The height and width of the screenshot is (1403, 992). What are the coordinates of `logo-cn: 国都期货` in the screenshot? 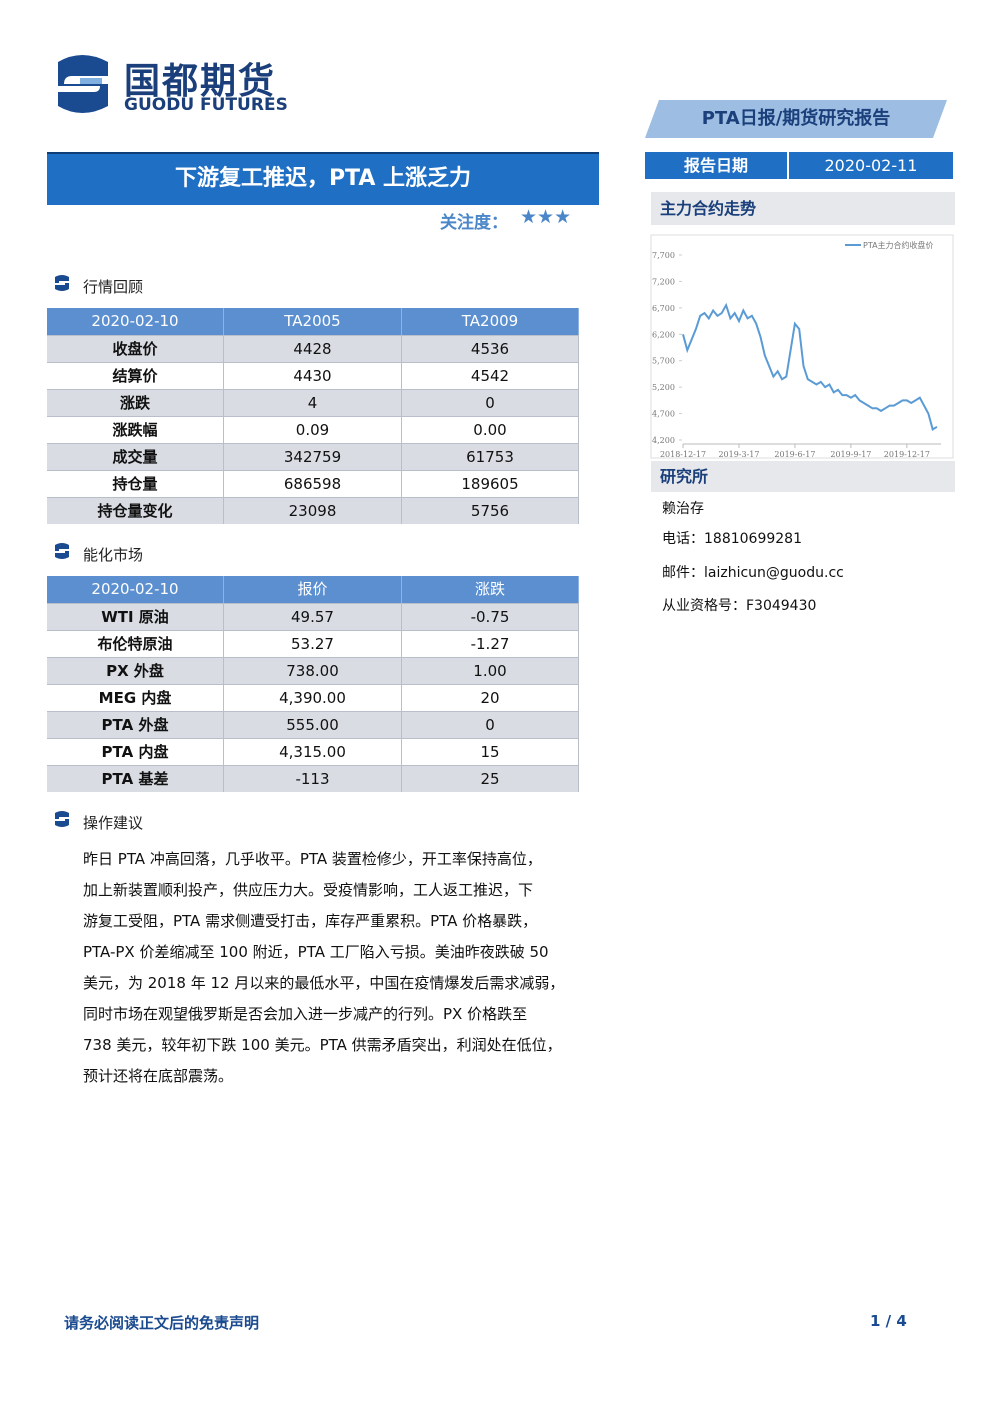 It's located at (200, 81).